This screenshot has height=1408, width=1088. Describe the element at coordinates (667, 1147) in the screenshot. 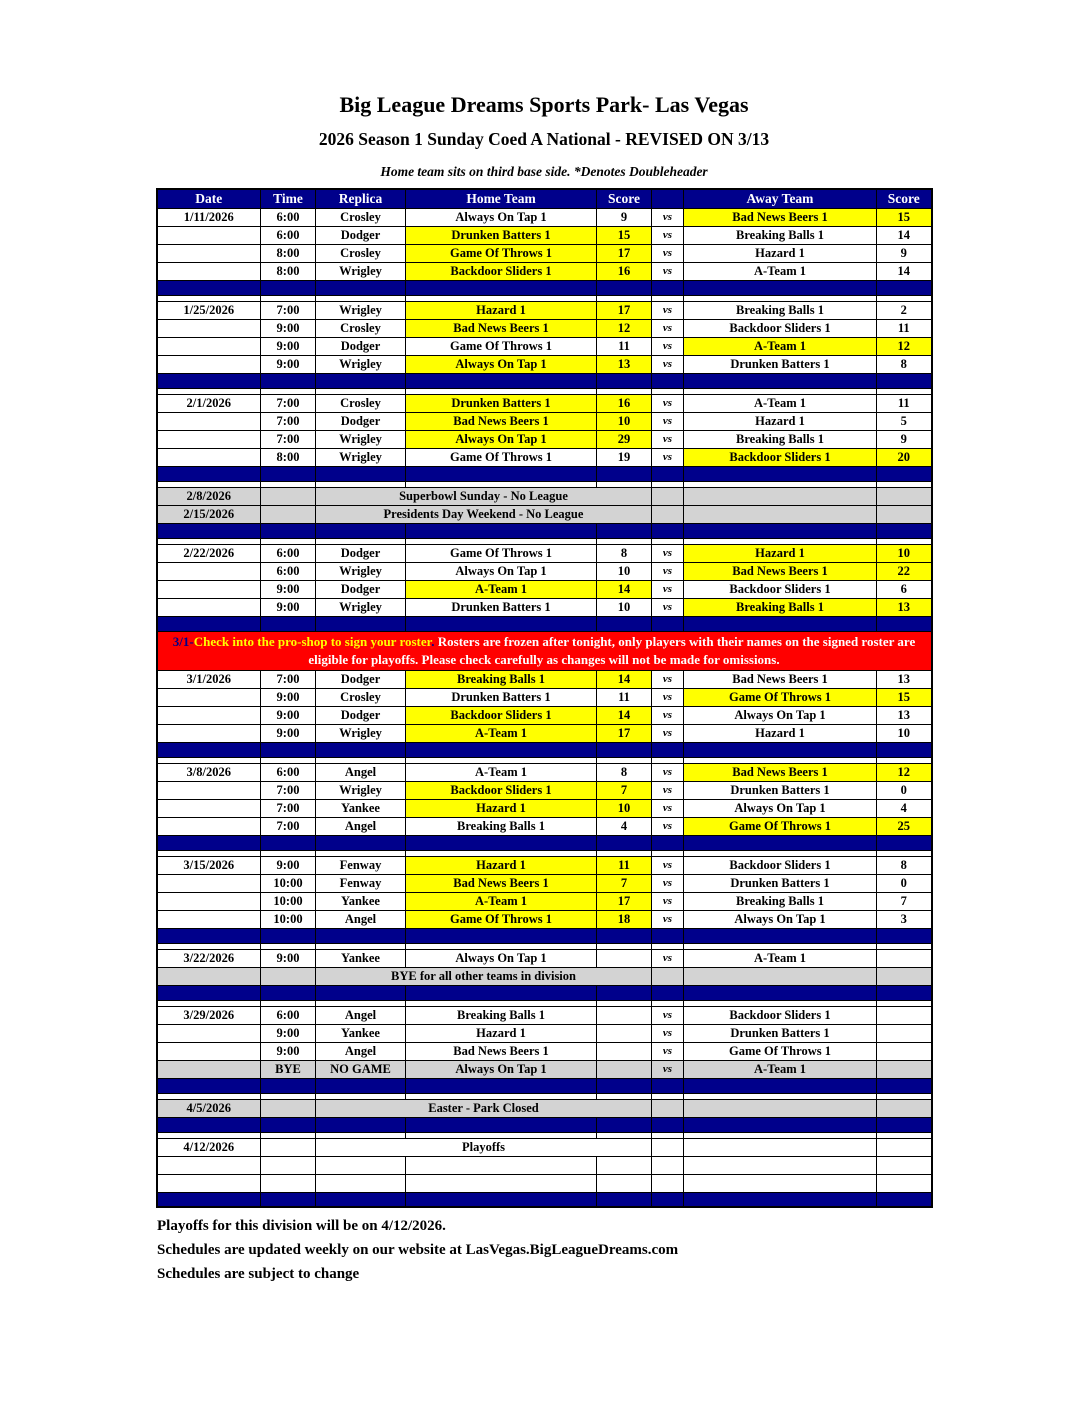

I see `vs-cell` at that location.